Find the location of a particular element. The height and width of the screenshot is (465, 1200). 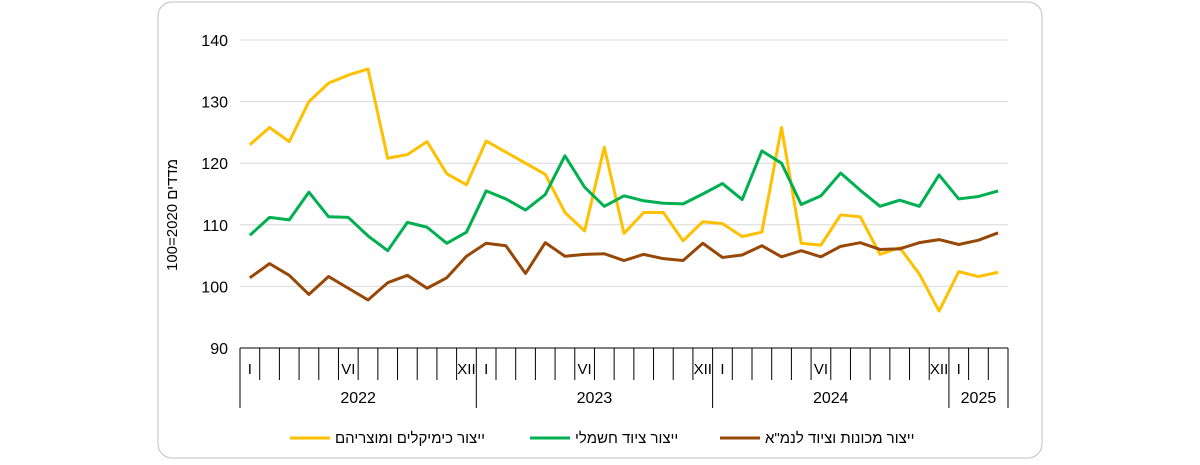

y-axis-label: מדדים 2020=100 is located at coordinates (172, 215).